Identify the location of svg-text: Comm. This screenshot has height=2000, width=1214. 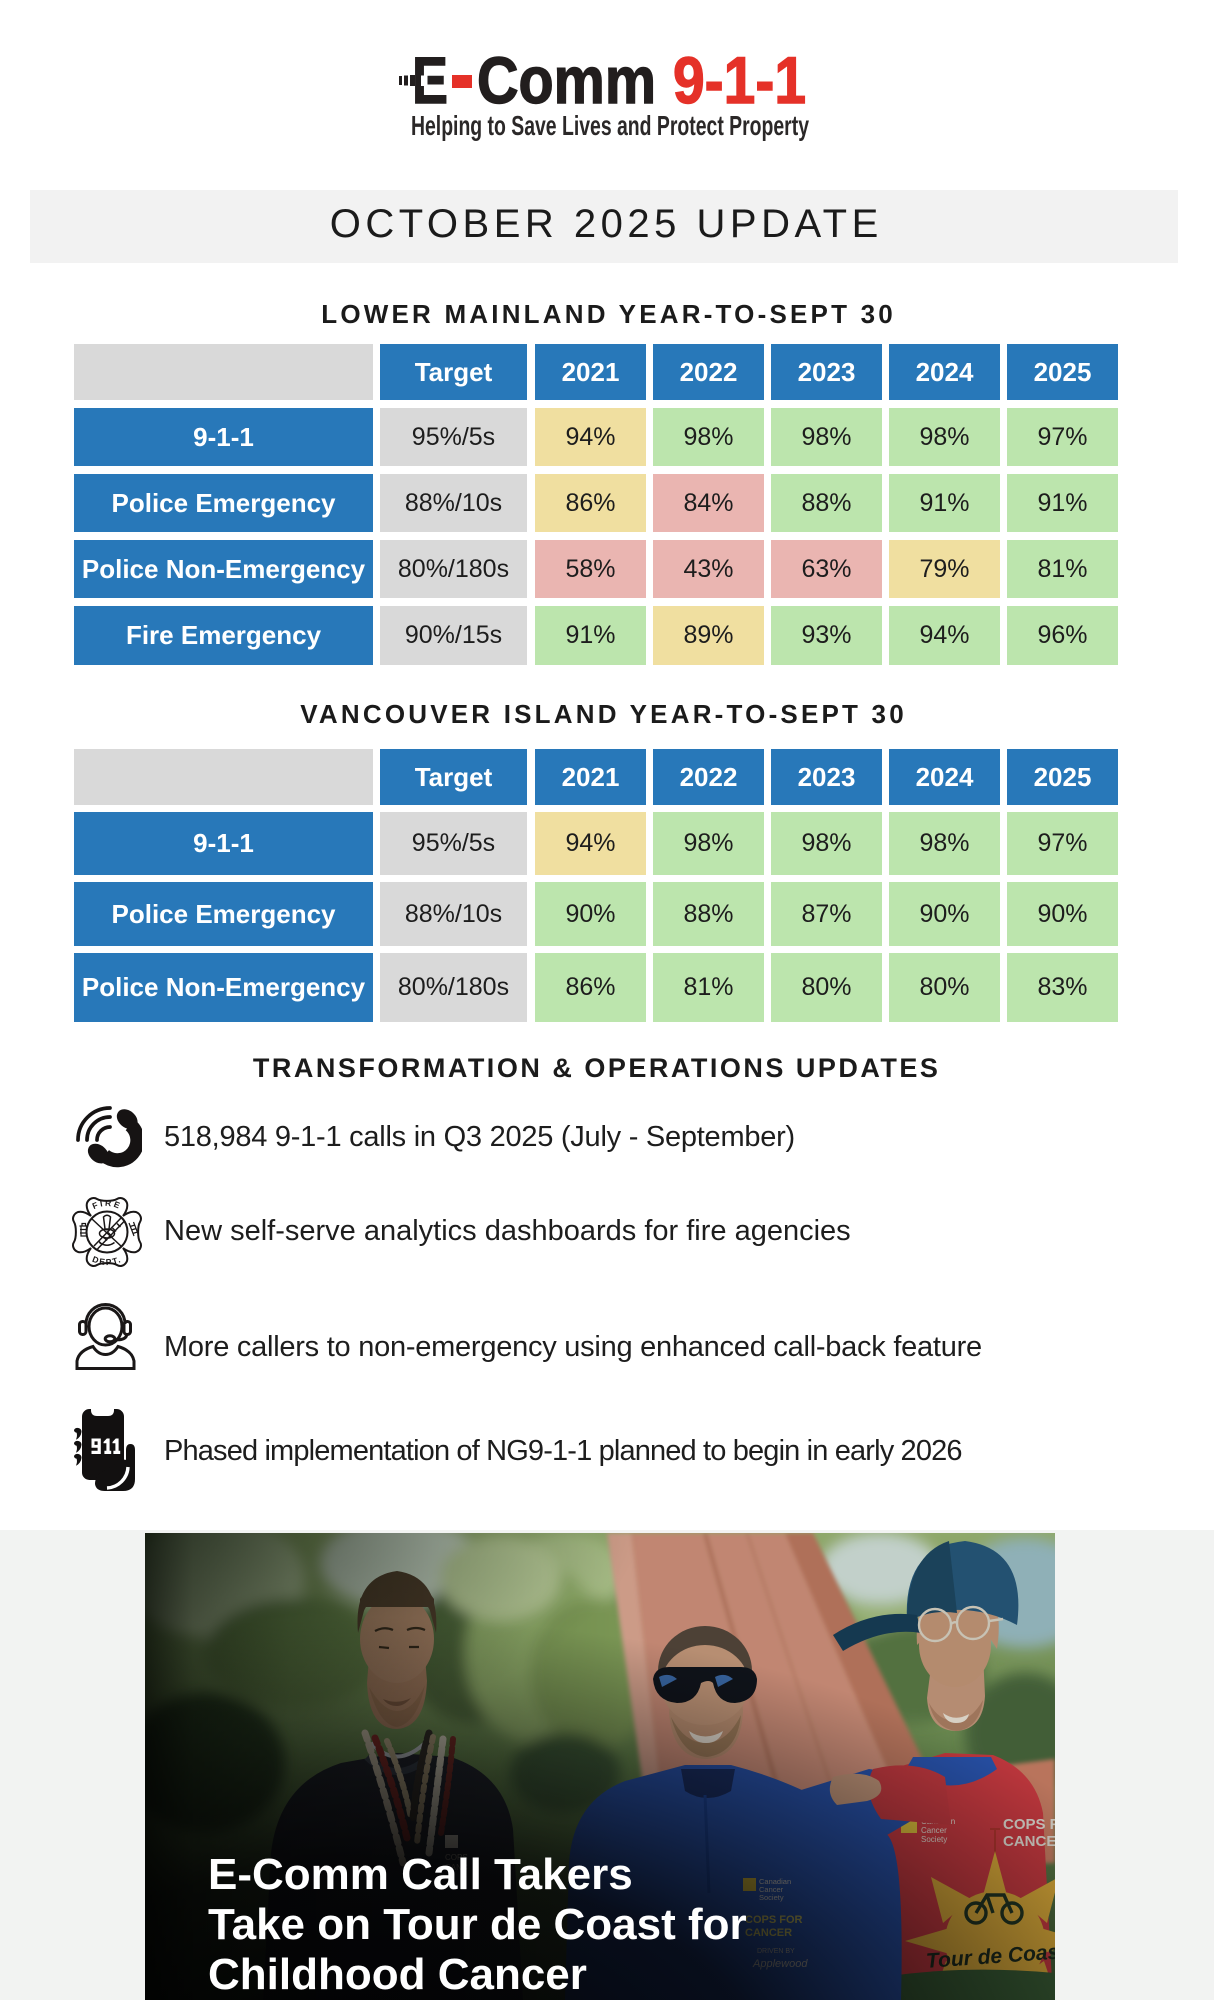
(566, 80).